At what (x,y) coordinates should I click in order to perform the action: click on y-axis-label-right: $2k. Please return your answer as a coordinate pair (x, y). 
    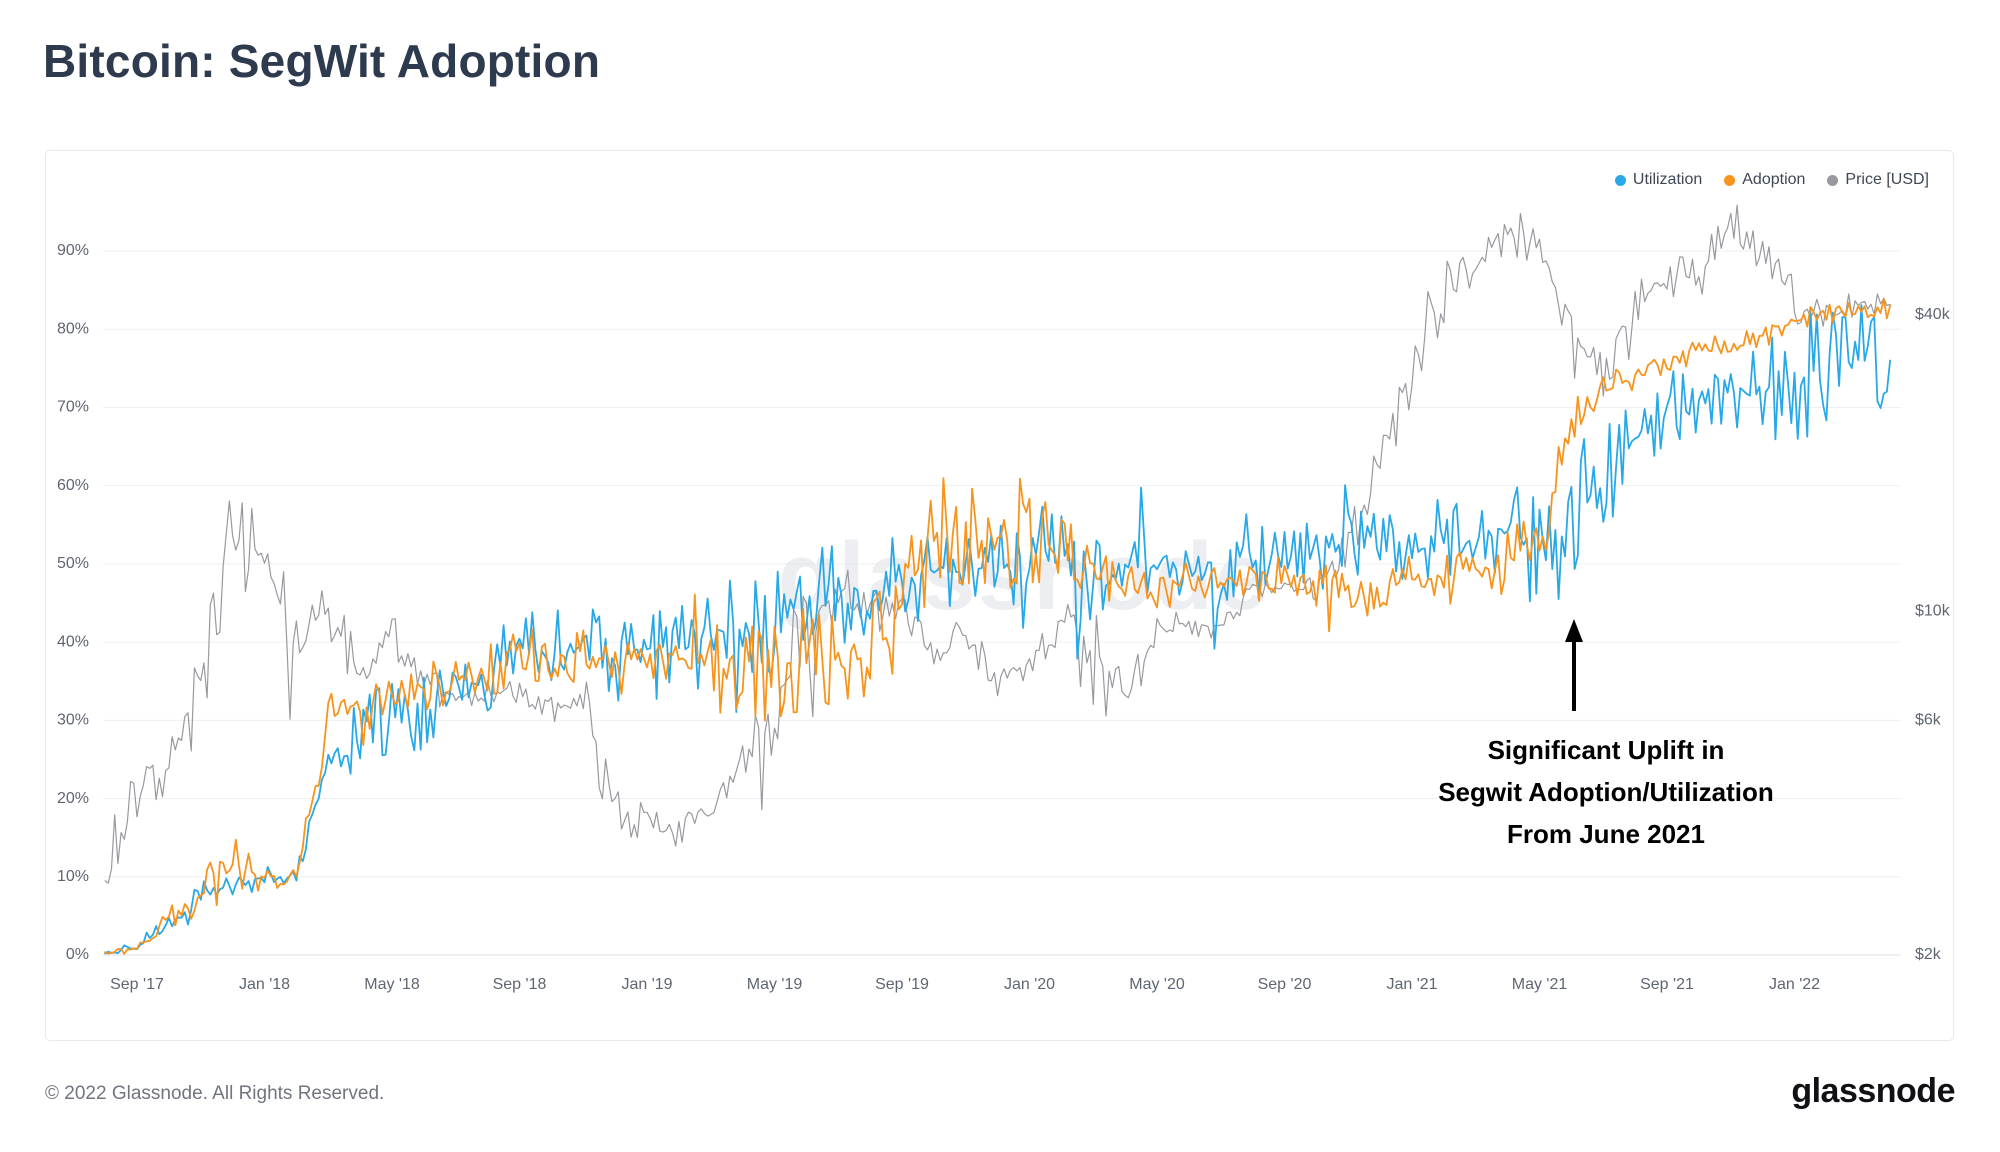
    Looking at the image, I should click on (1928, 954).